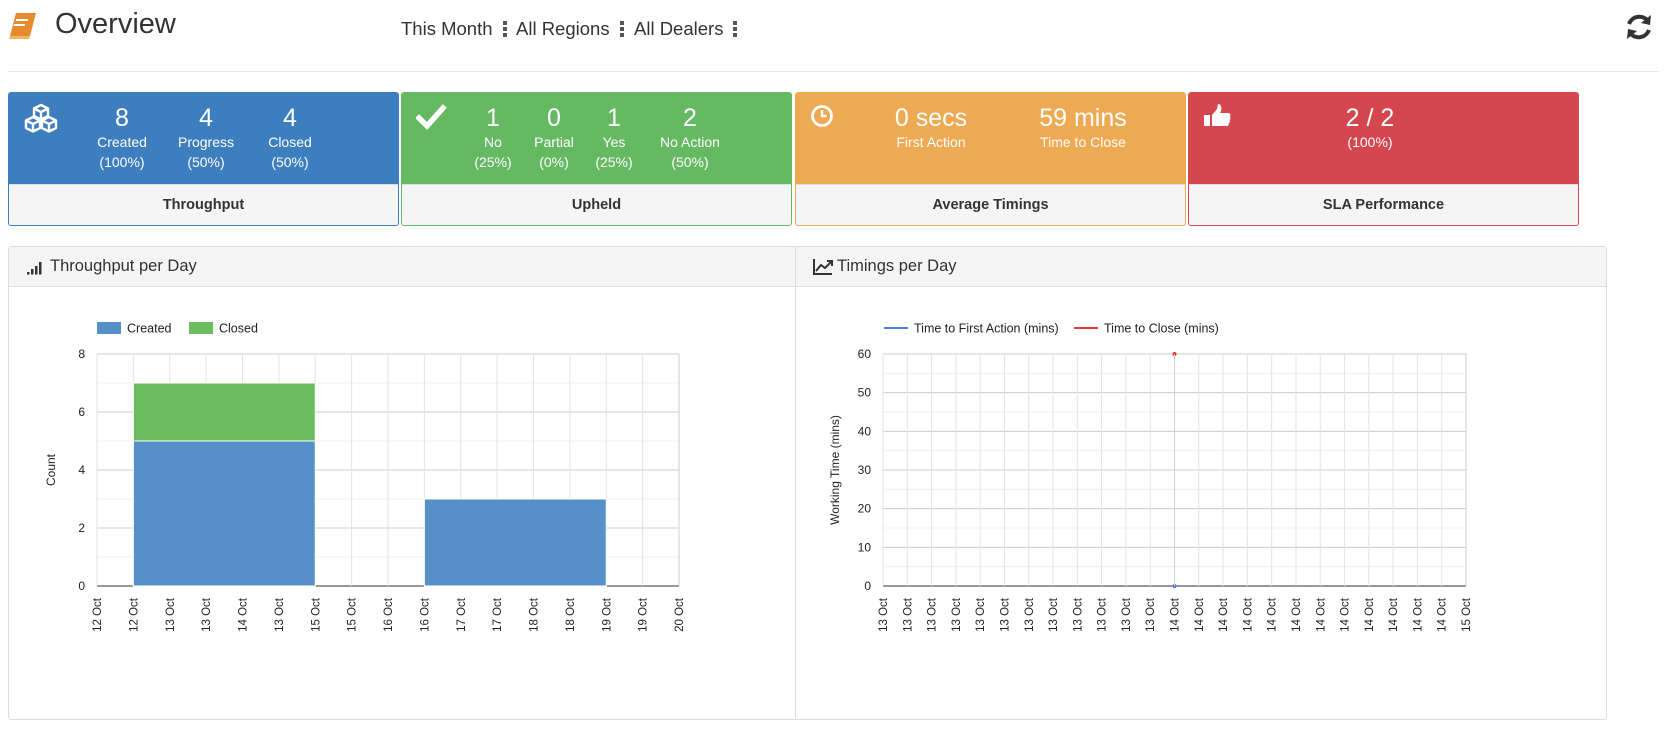 This screenshot has height=743, width=1667. I want to click on dealer-filter: All Dealers, so click(686, 29).